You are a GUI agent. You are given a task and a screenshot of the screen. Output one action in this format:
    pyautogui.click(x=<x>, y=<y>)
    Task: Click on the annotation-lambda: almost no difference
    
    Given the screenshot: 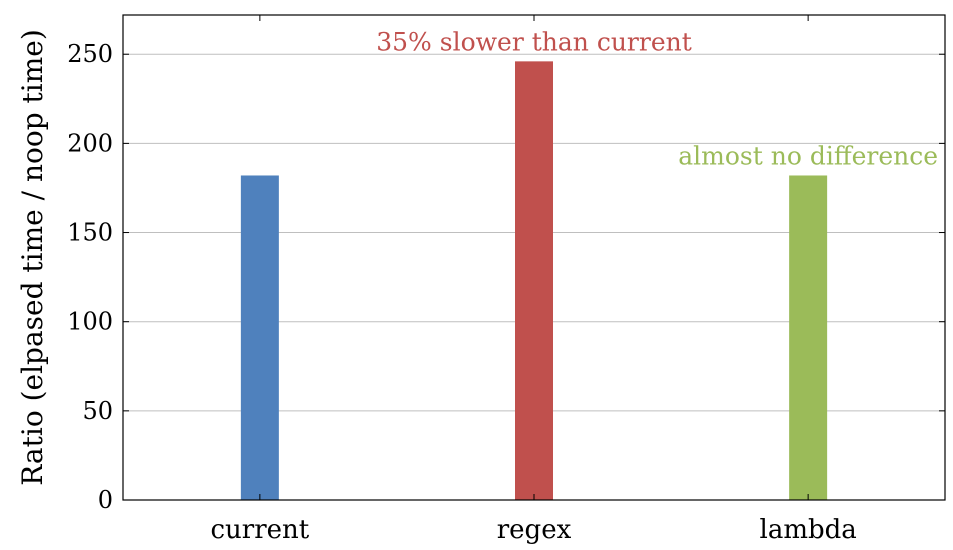 What is the action you would take?
    pyautogui.click(x=808, y=155)
    